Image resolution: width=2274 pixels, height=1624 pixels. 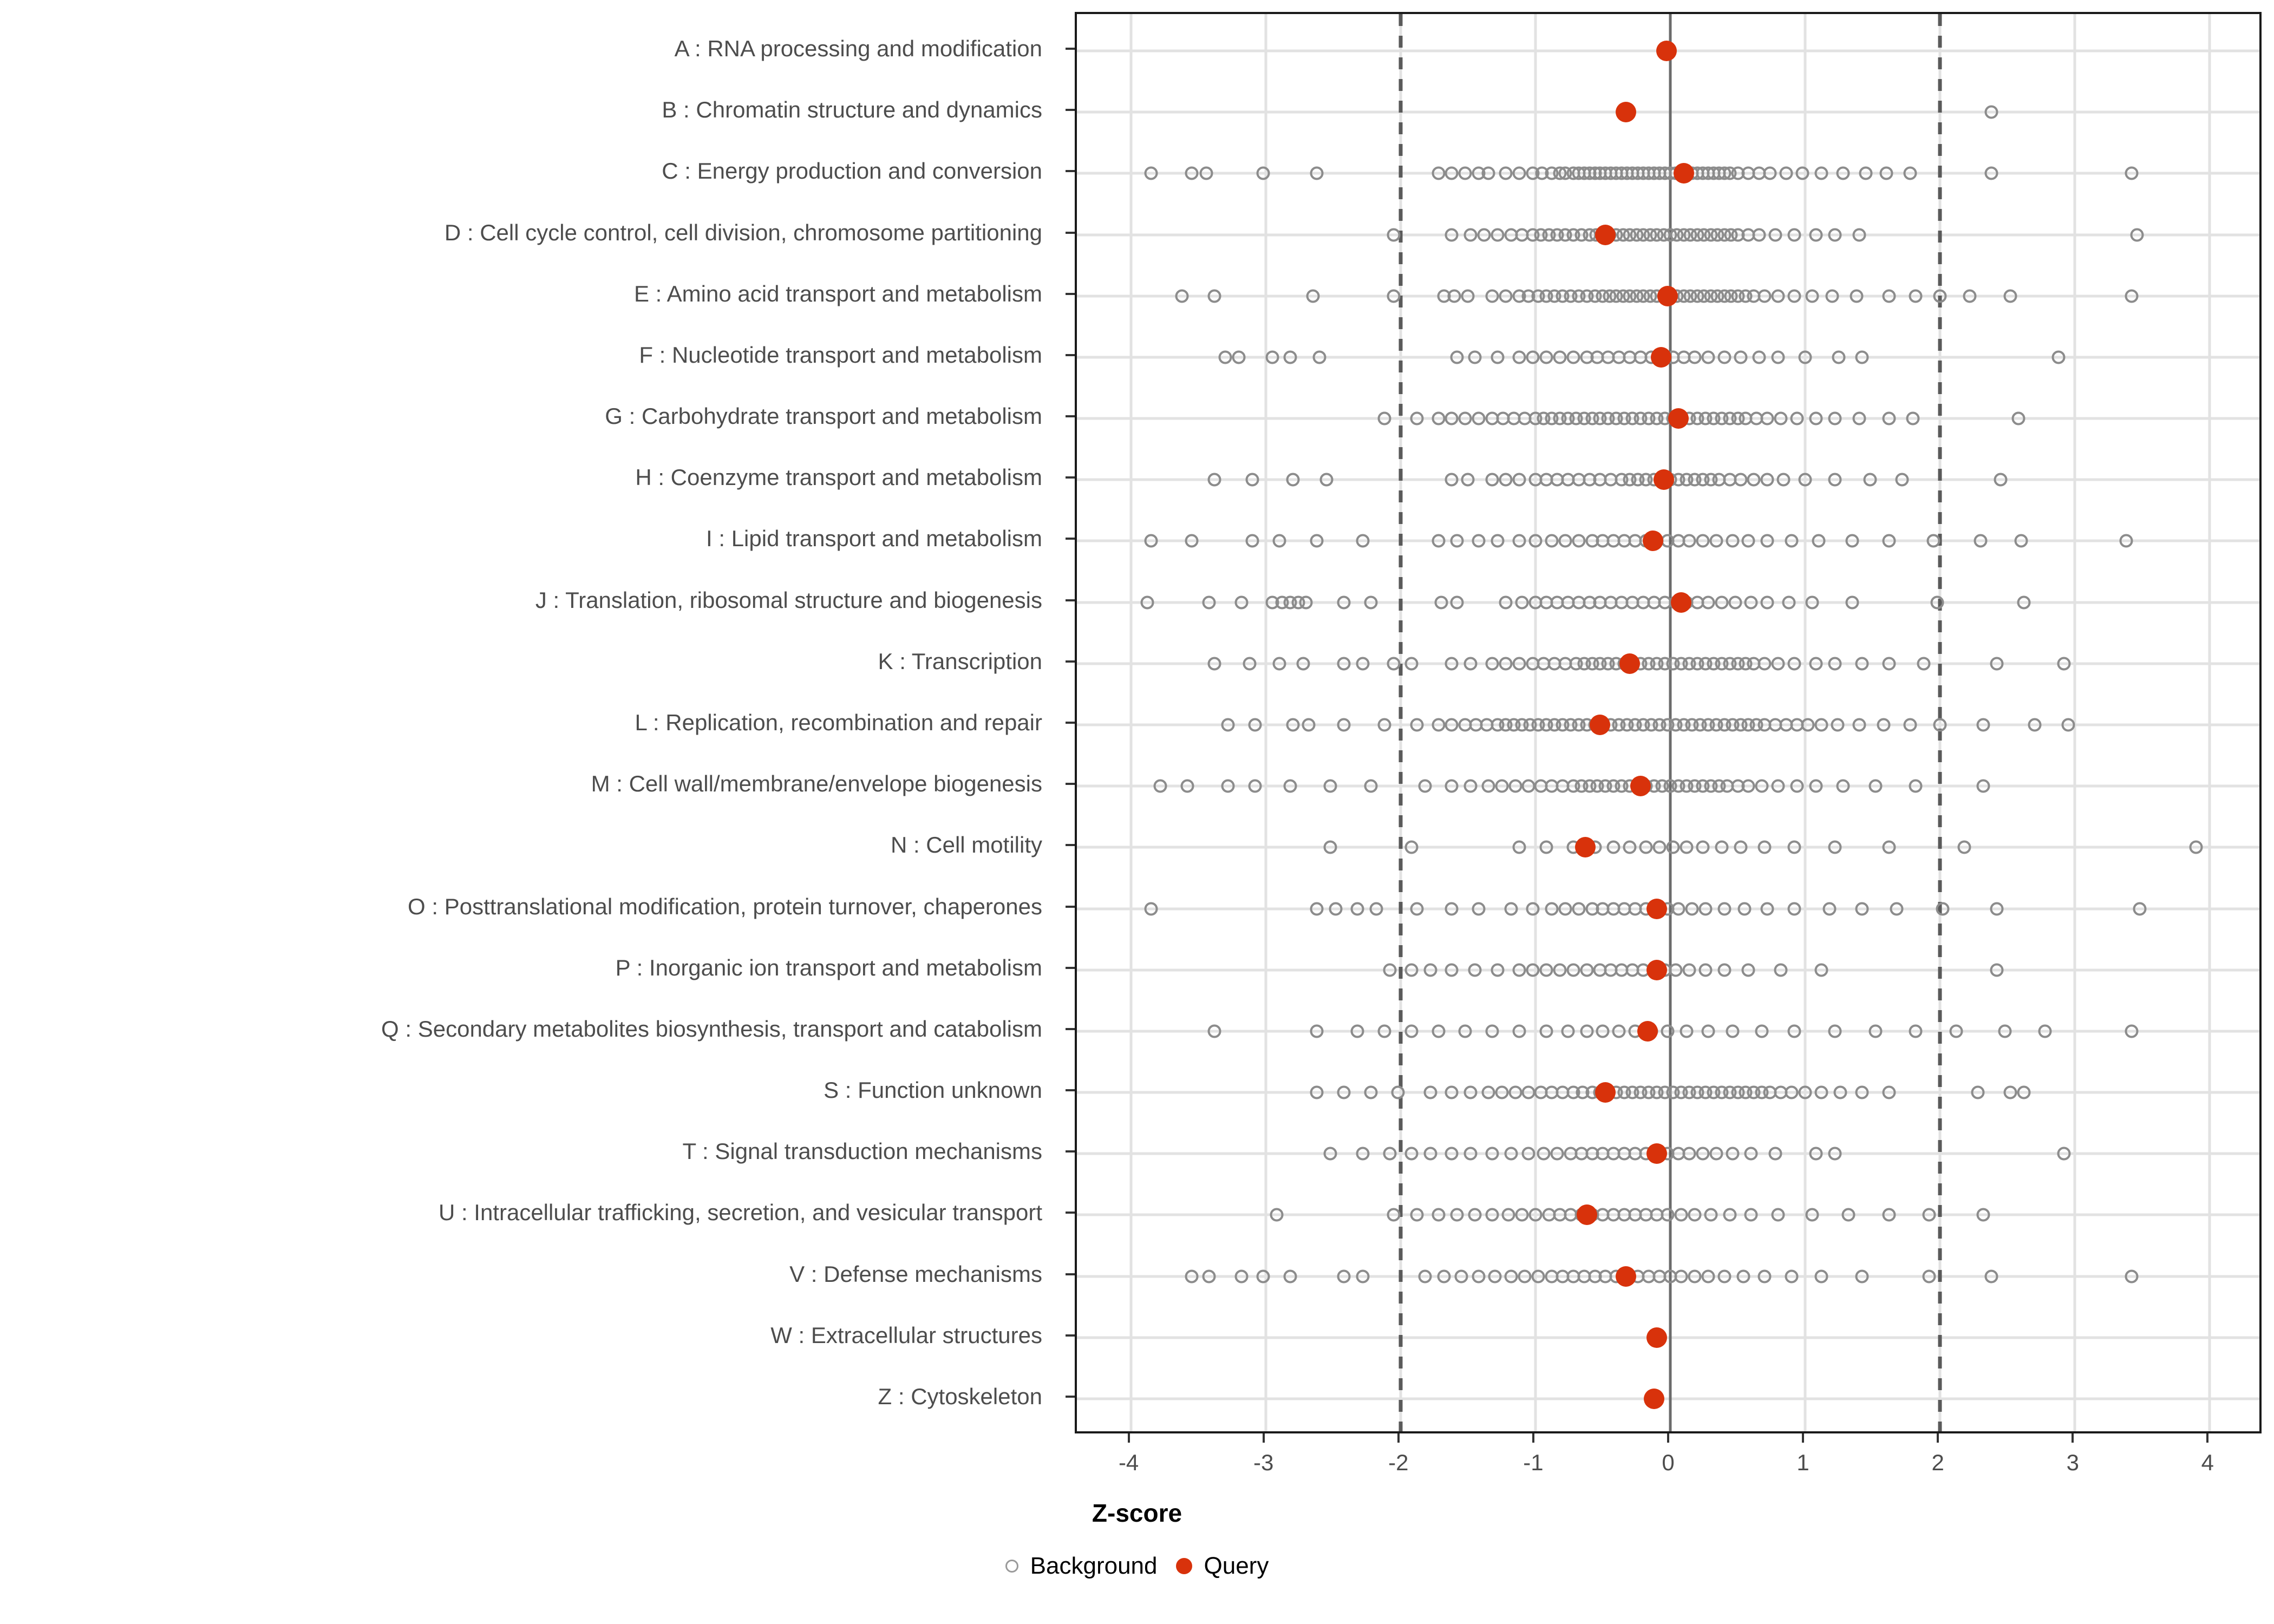 I want to click on threshold-line, so click(x=1401, y=722).